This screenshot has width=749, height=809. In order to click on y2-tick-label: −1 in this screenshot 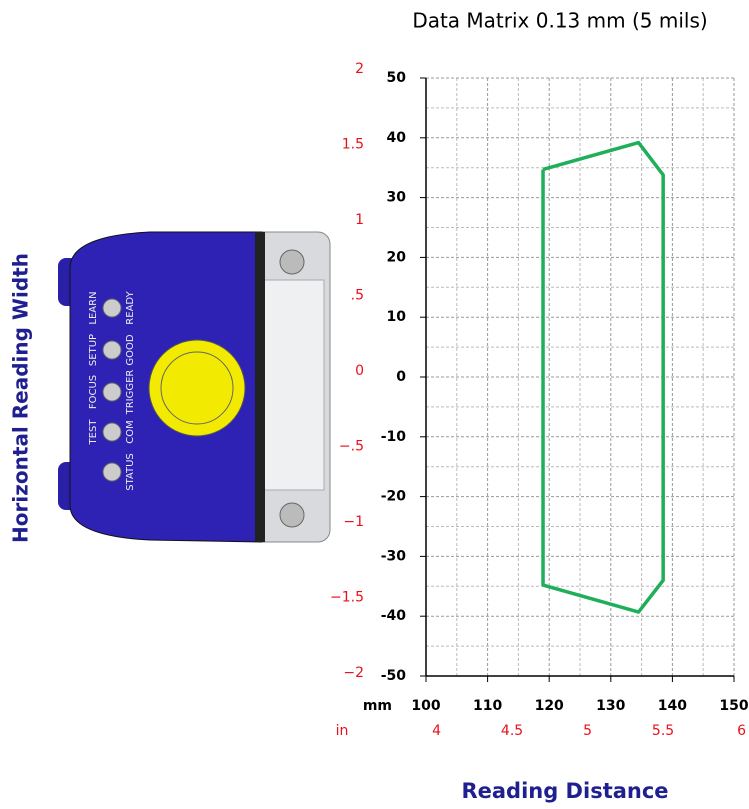, I will do `click(353, 522)`.